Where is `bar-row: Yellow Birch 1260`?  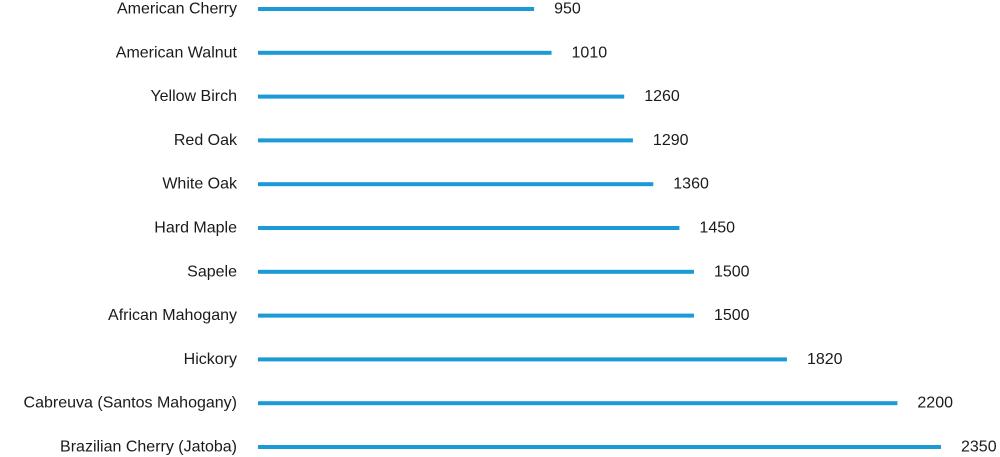
bar-row: Yellow Birch 1260 is located at coordinates (414, 96).